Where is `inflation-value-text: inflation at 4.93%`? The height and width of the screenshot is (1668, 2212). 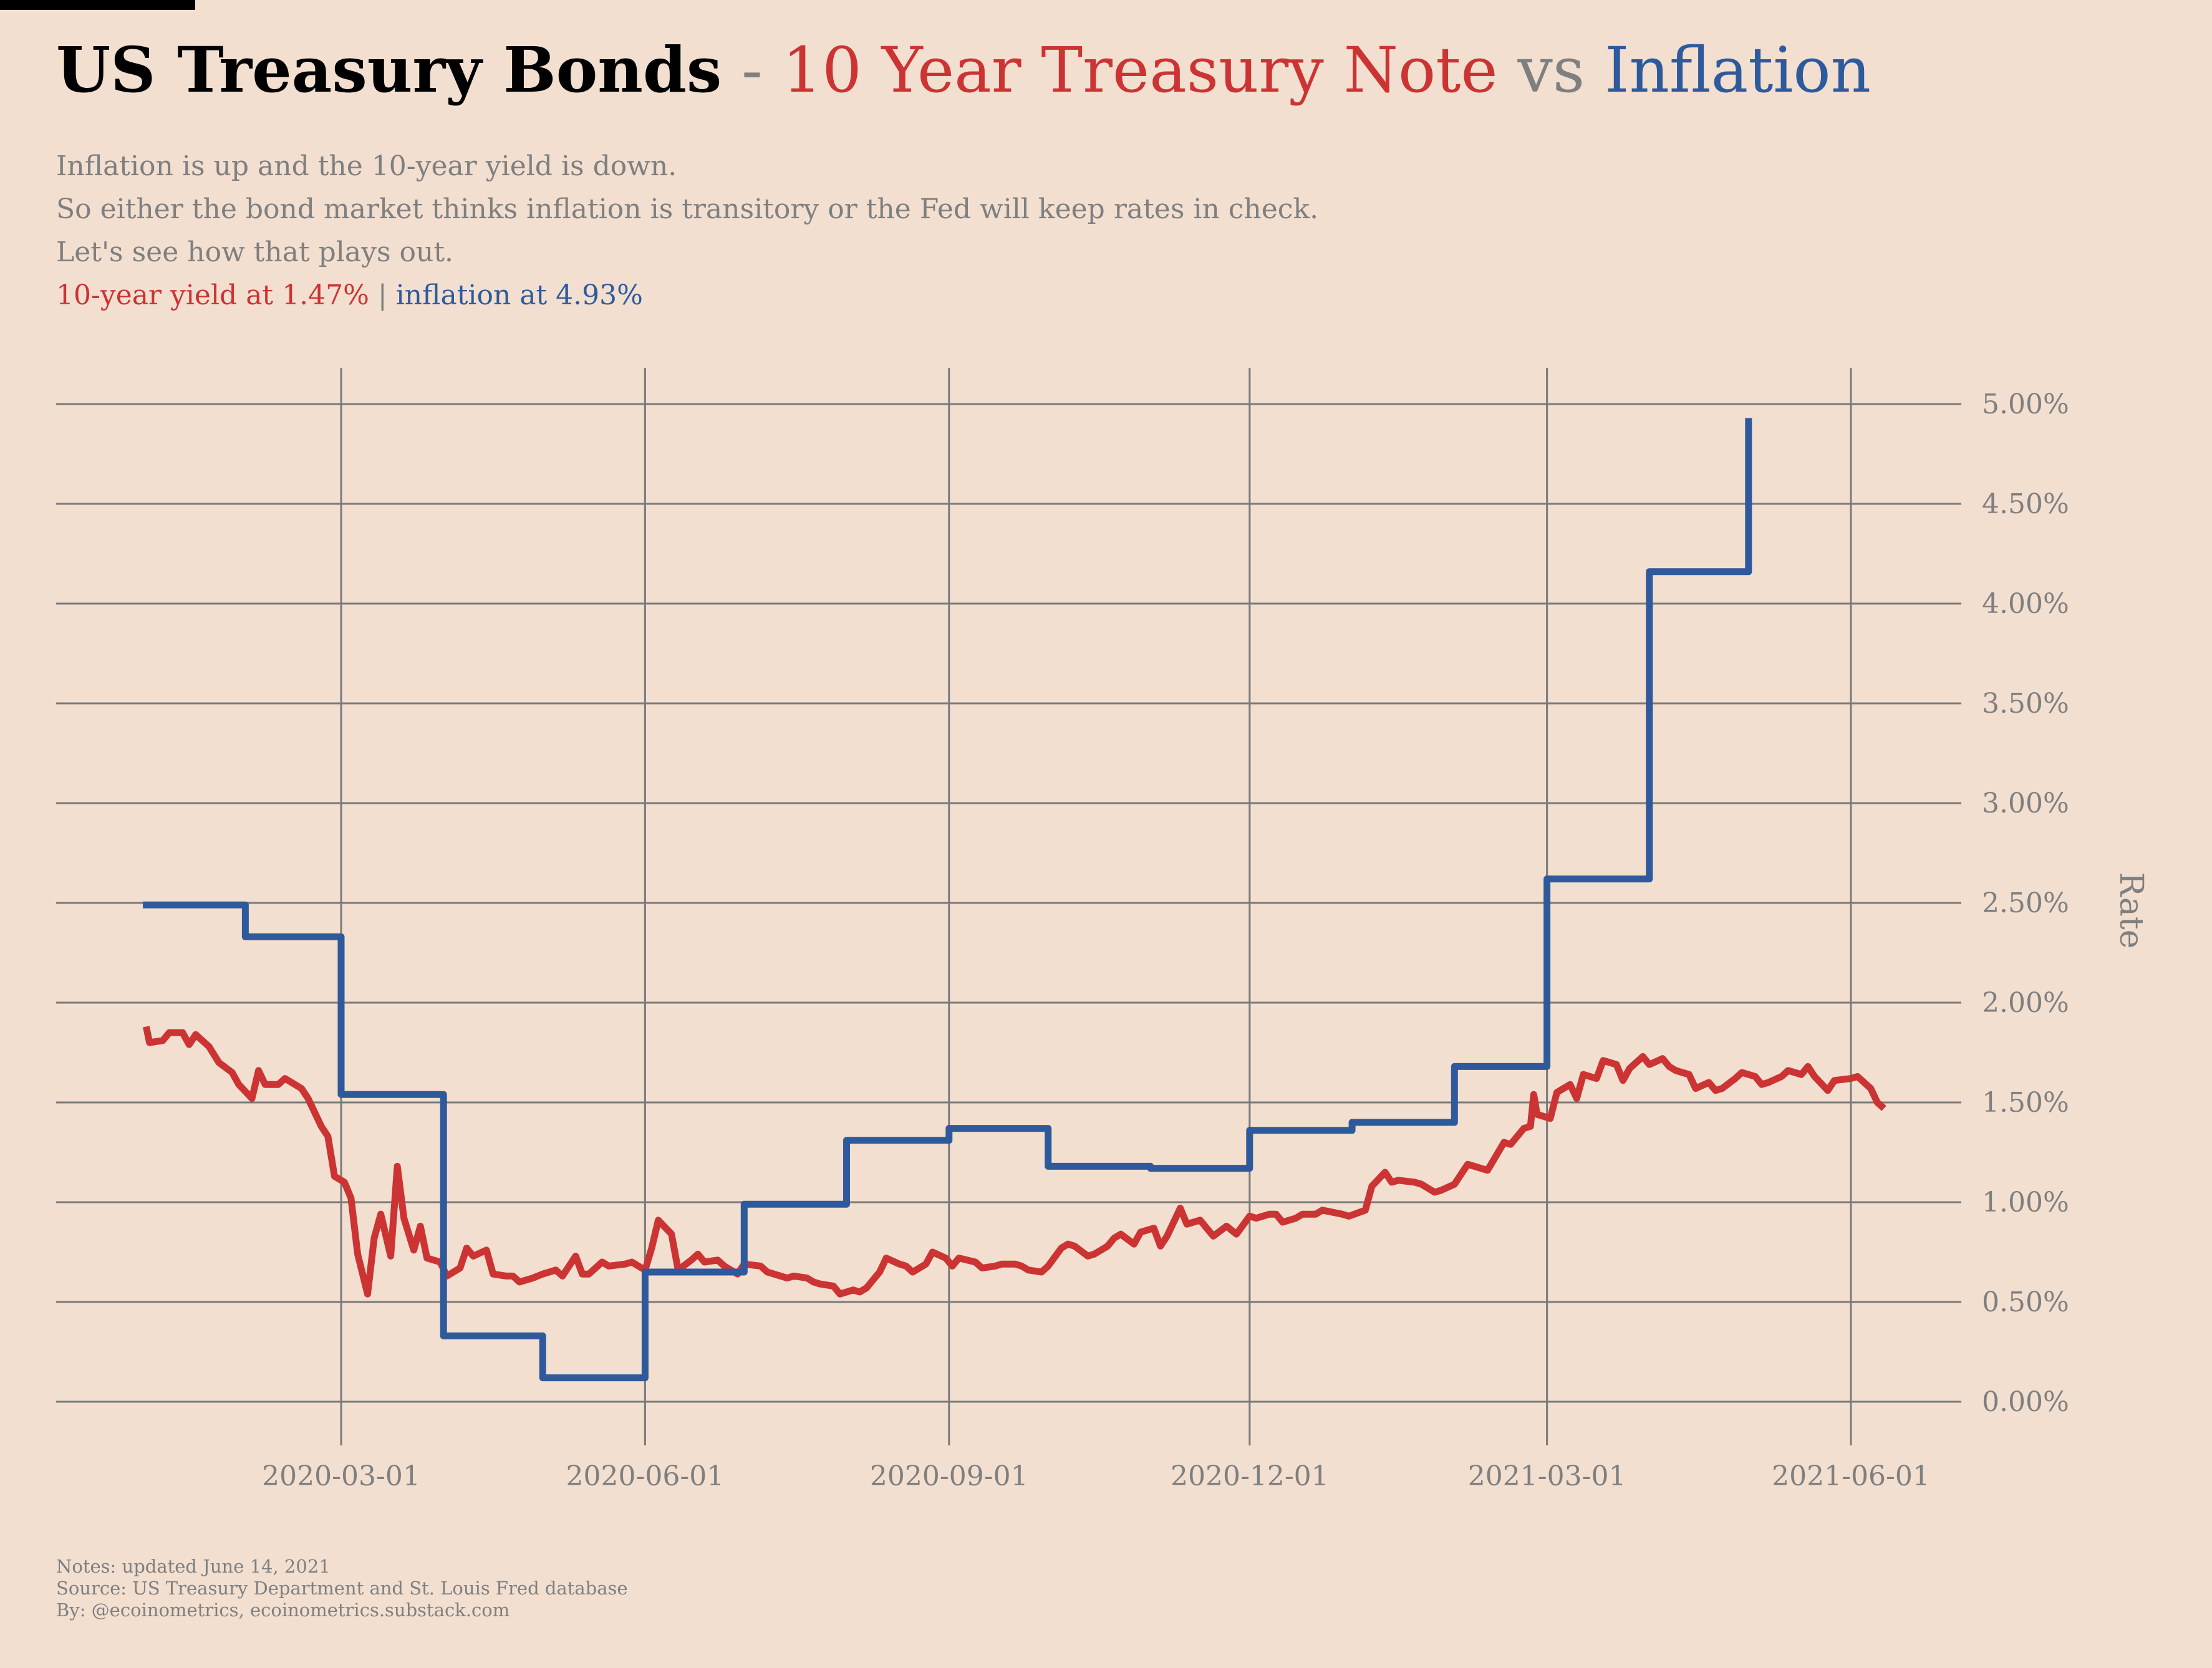 inflation-value-text: inflation at 4.93% is located at coordinates (519, 295).